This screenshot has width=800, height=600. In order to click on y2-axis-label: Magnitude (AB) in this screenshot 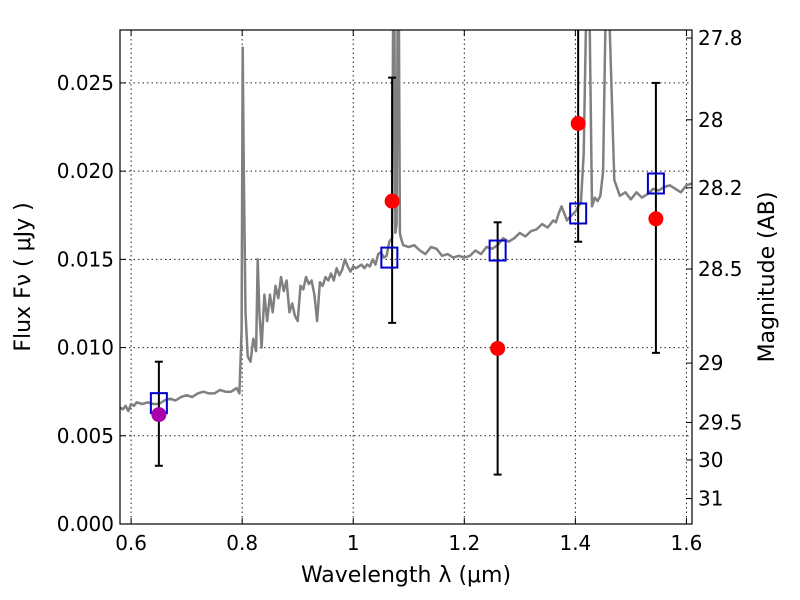, I will do `click(767, 277)`.